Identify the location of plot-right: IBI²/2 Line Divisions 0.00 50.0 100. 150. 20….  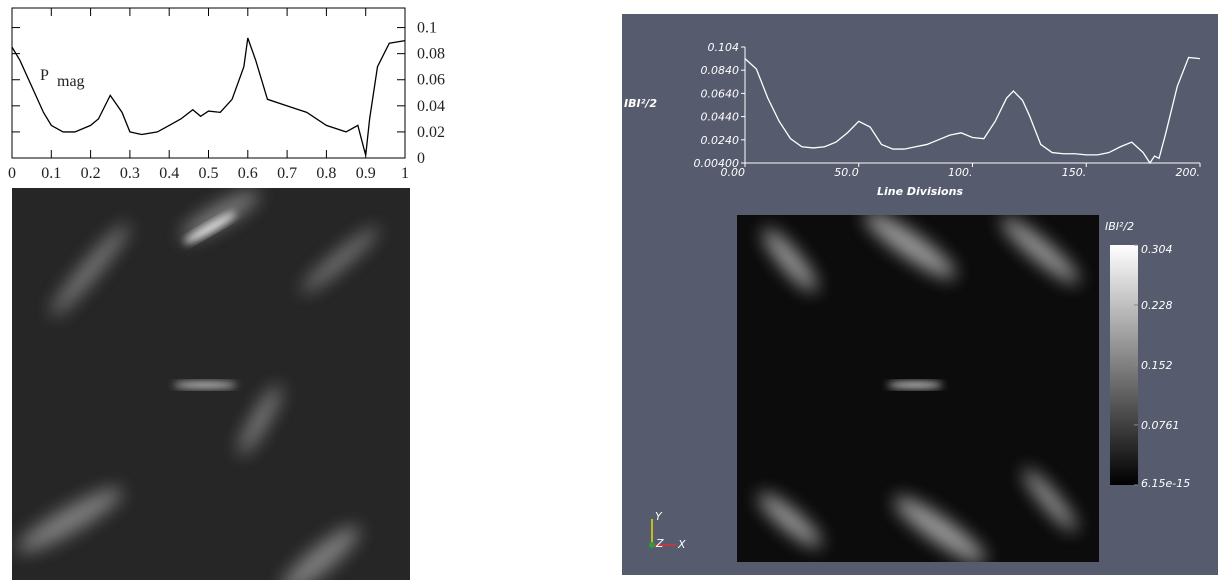
(912, 119).